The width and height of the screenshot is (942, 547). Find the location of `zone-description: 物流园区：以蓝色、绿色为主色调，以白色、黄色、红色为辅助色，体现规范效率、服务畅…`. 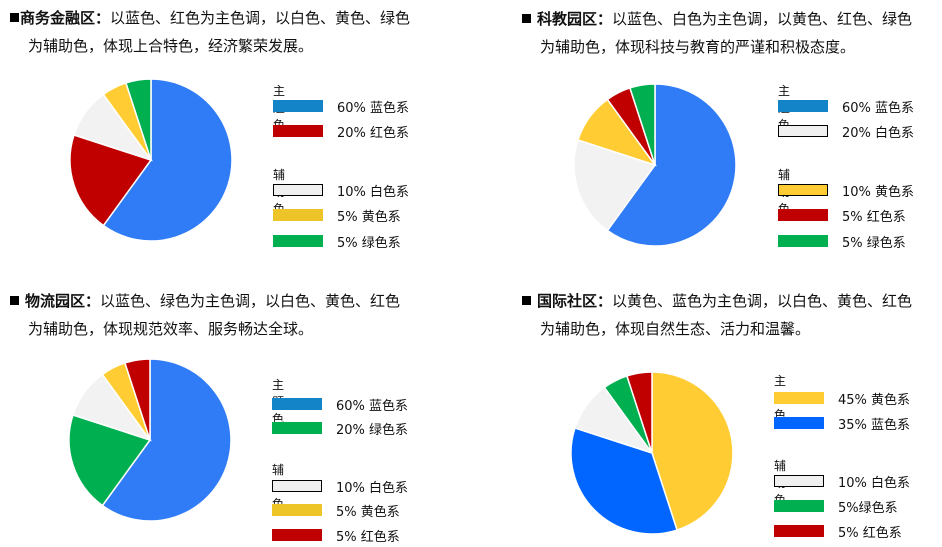

zone-description: 物流园区：以蓝色、绿色为主色调，以白色、黄色、红色为辅助色，体现规范效率、服务畅… is located at coordinates (225, 315).